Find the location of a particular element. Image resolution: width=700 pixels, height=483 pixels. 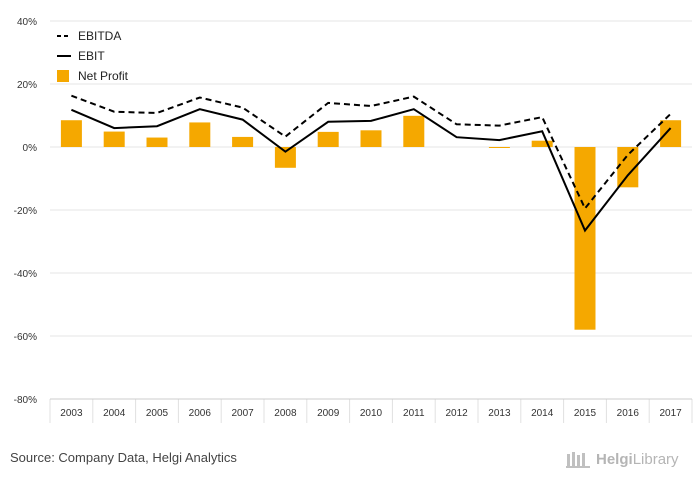

x-tick-label: 2004 is located at coordinates (114, 413).